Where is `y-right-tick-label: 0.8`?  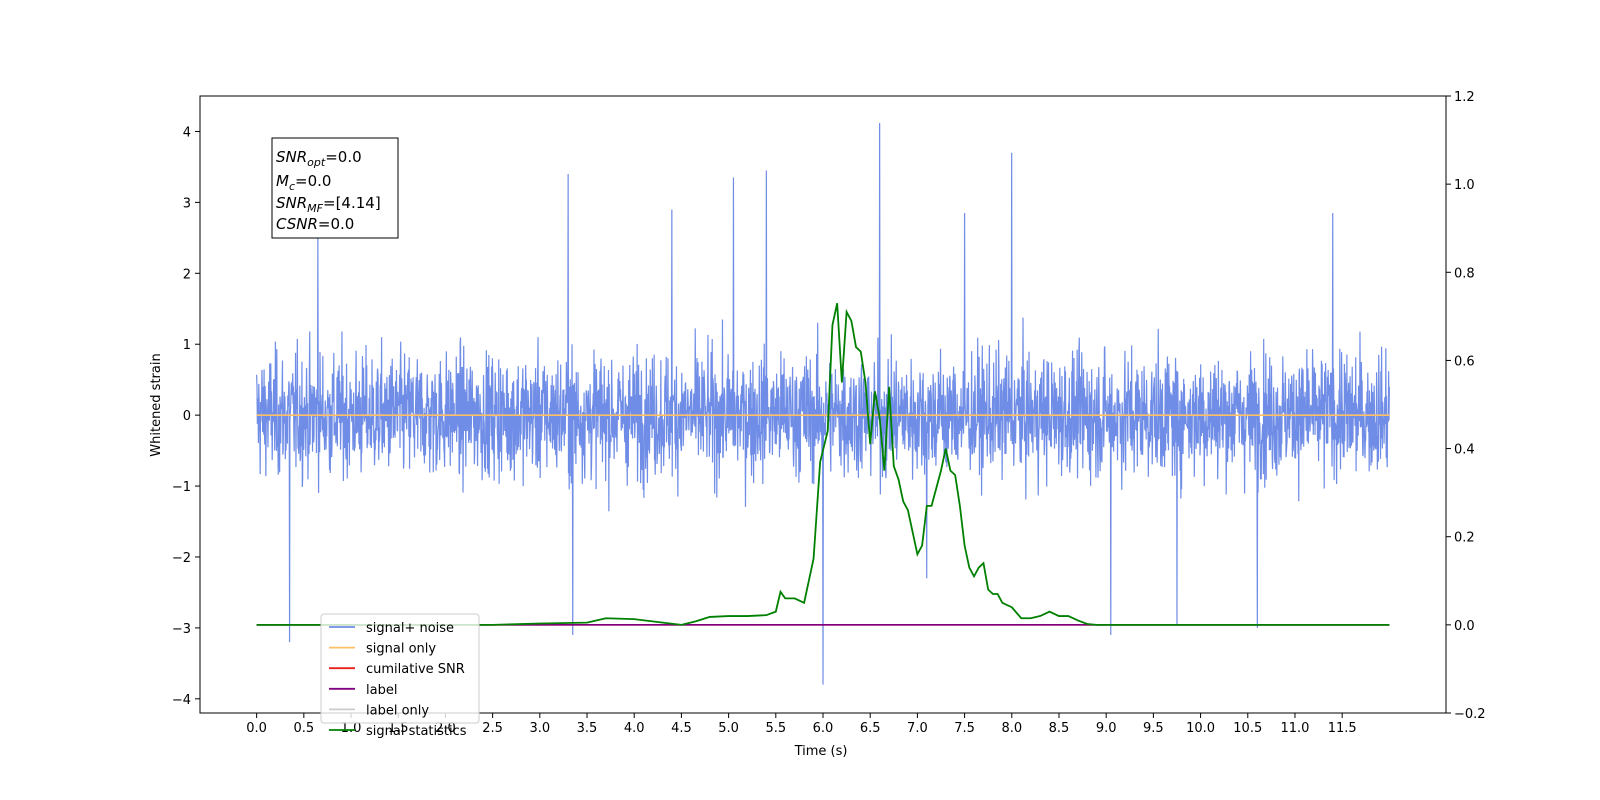 y-right-tick-label: 0.8 is located at coordinates (1464, 273).